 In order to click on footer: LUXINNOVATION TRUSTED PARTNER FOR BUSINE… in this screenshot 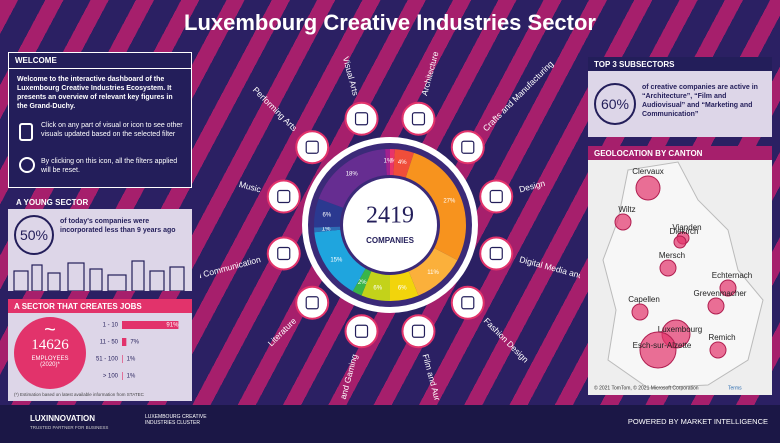, I will do `click(390, 424)`.